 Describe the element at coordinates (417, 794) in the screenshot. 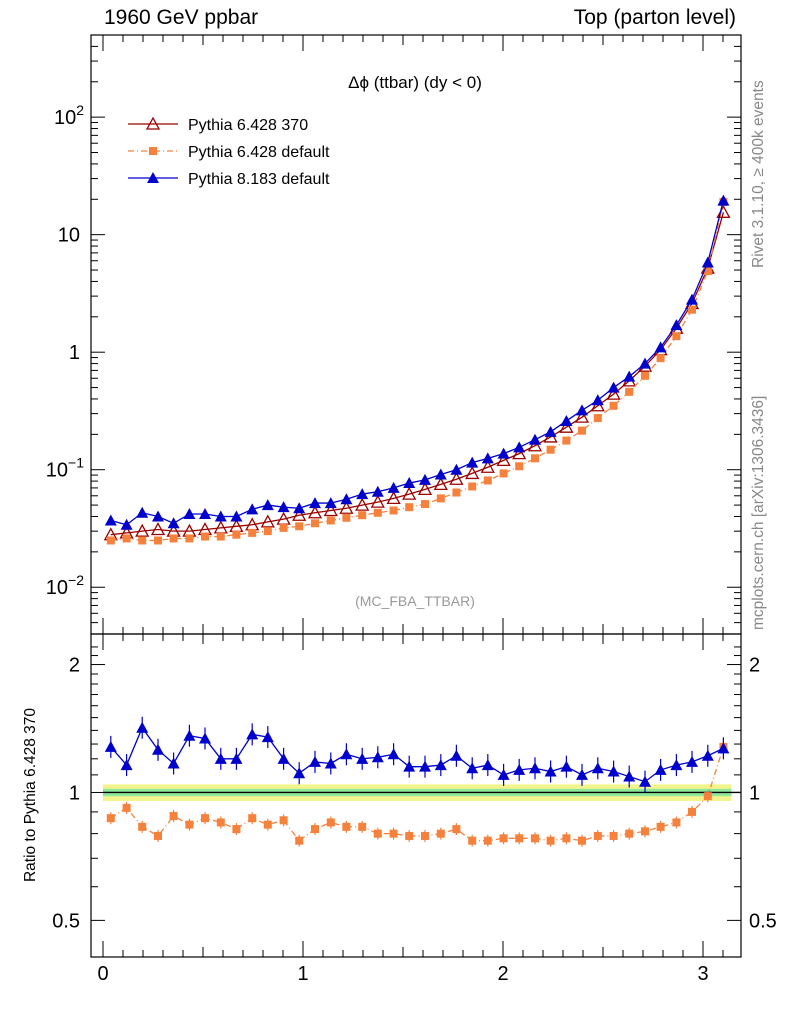

I see `ratio-series-line` at that location.